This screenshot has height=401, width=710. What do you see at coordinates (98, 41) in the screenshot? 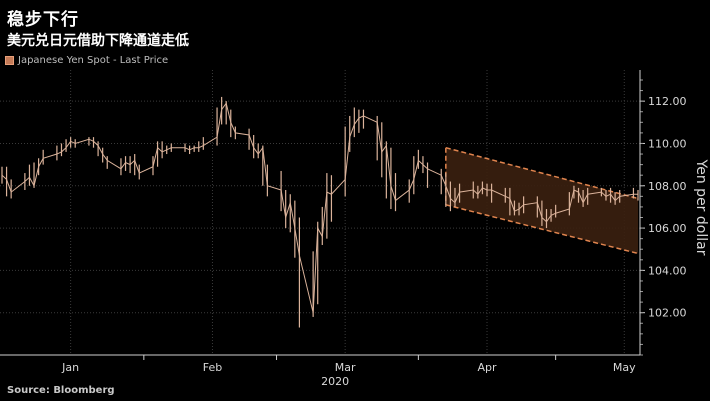
I see `chart-subtitle: 美元兑日元借助下降通道走低` at bounding box center [98, 41].